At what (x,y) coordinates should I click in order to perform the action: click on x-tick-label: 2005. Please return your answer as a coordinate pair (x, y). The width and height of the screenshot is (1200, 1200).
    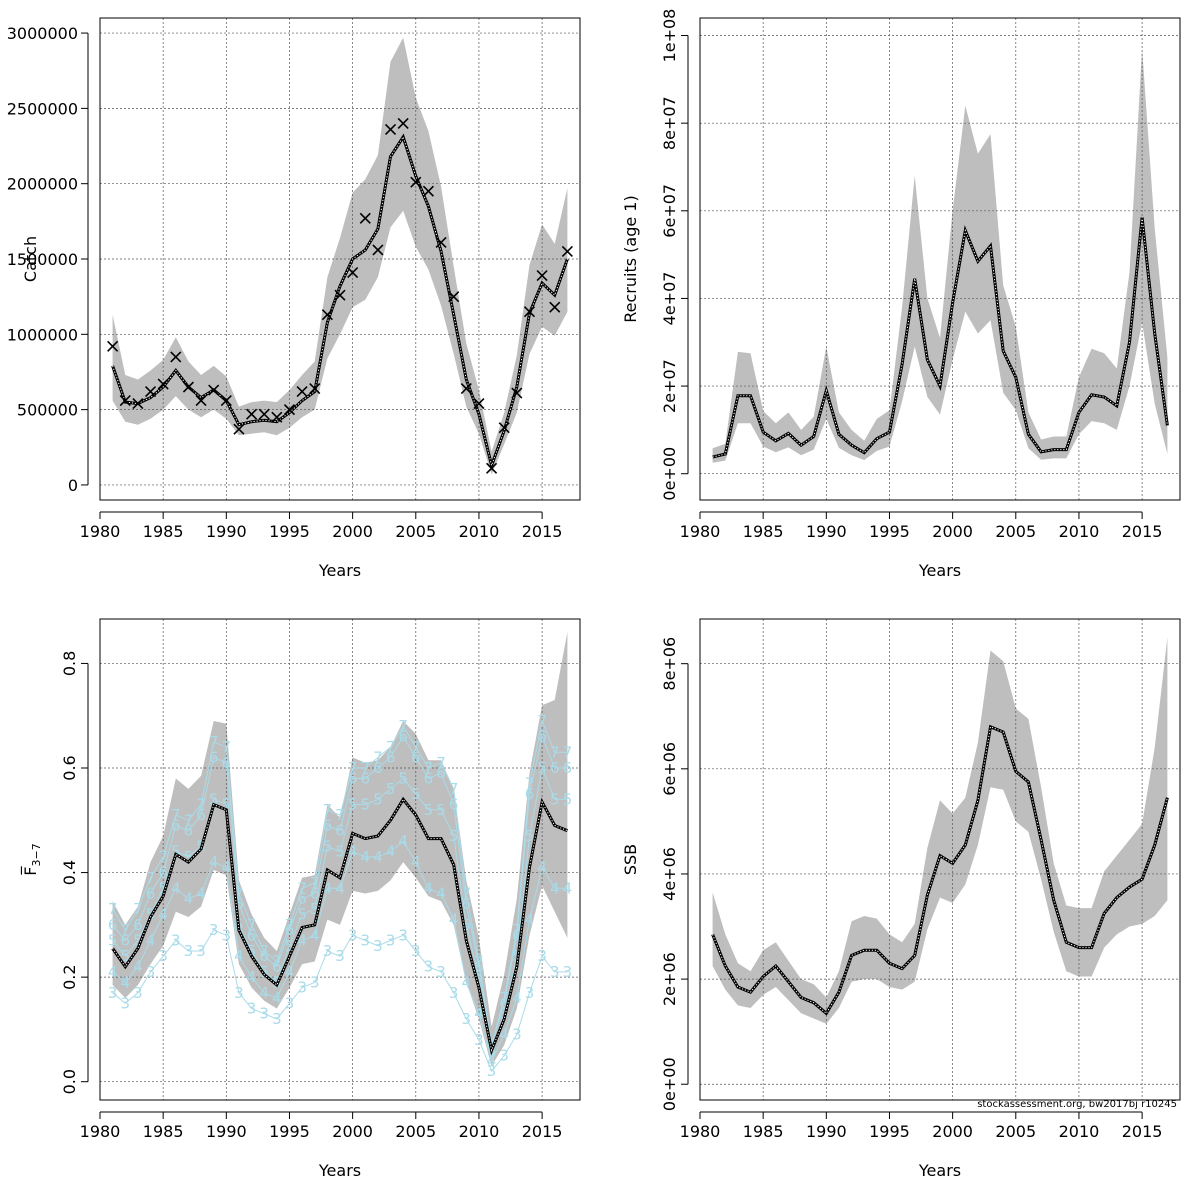
    Looking at the image, I should click on (1015, 531).